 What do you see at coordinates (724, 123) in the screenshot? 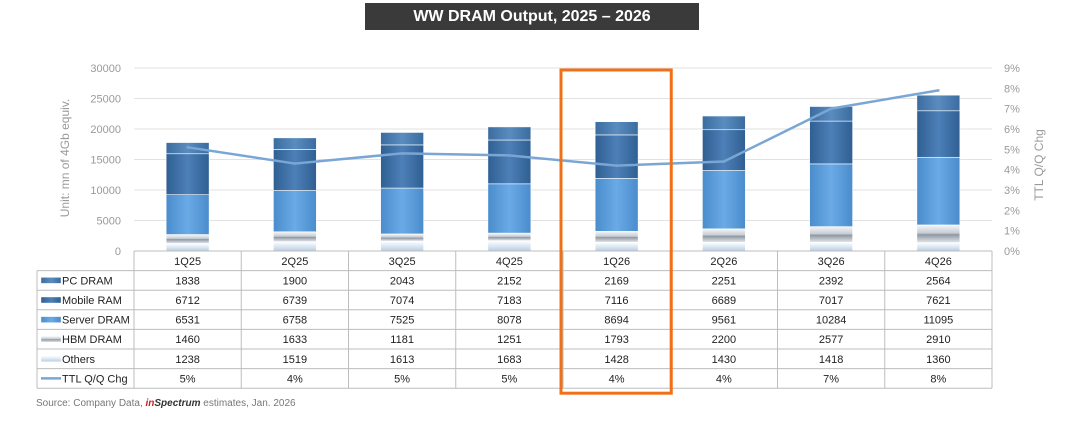
I see `bar-pc-dram-2q26` at bounding box center [724, 123].